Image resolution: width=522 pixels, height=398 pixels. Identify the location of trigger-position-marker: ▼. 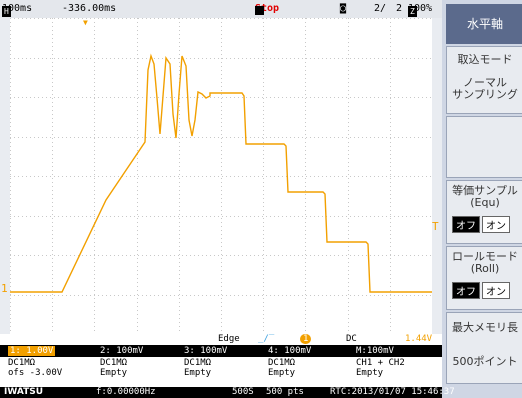
(85, 22).